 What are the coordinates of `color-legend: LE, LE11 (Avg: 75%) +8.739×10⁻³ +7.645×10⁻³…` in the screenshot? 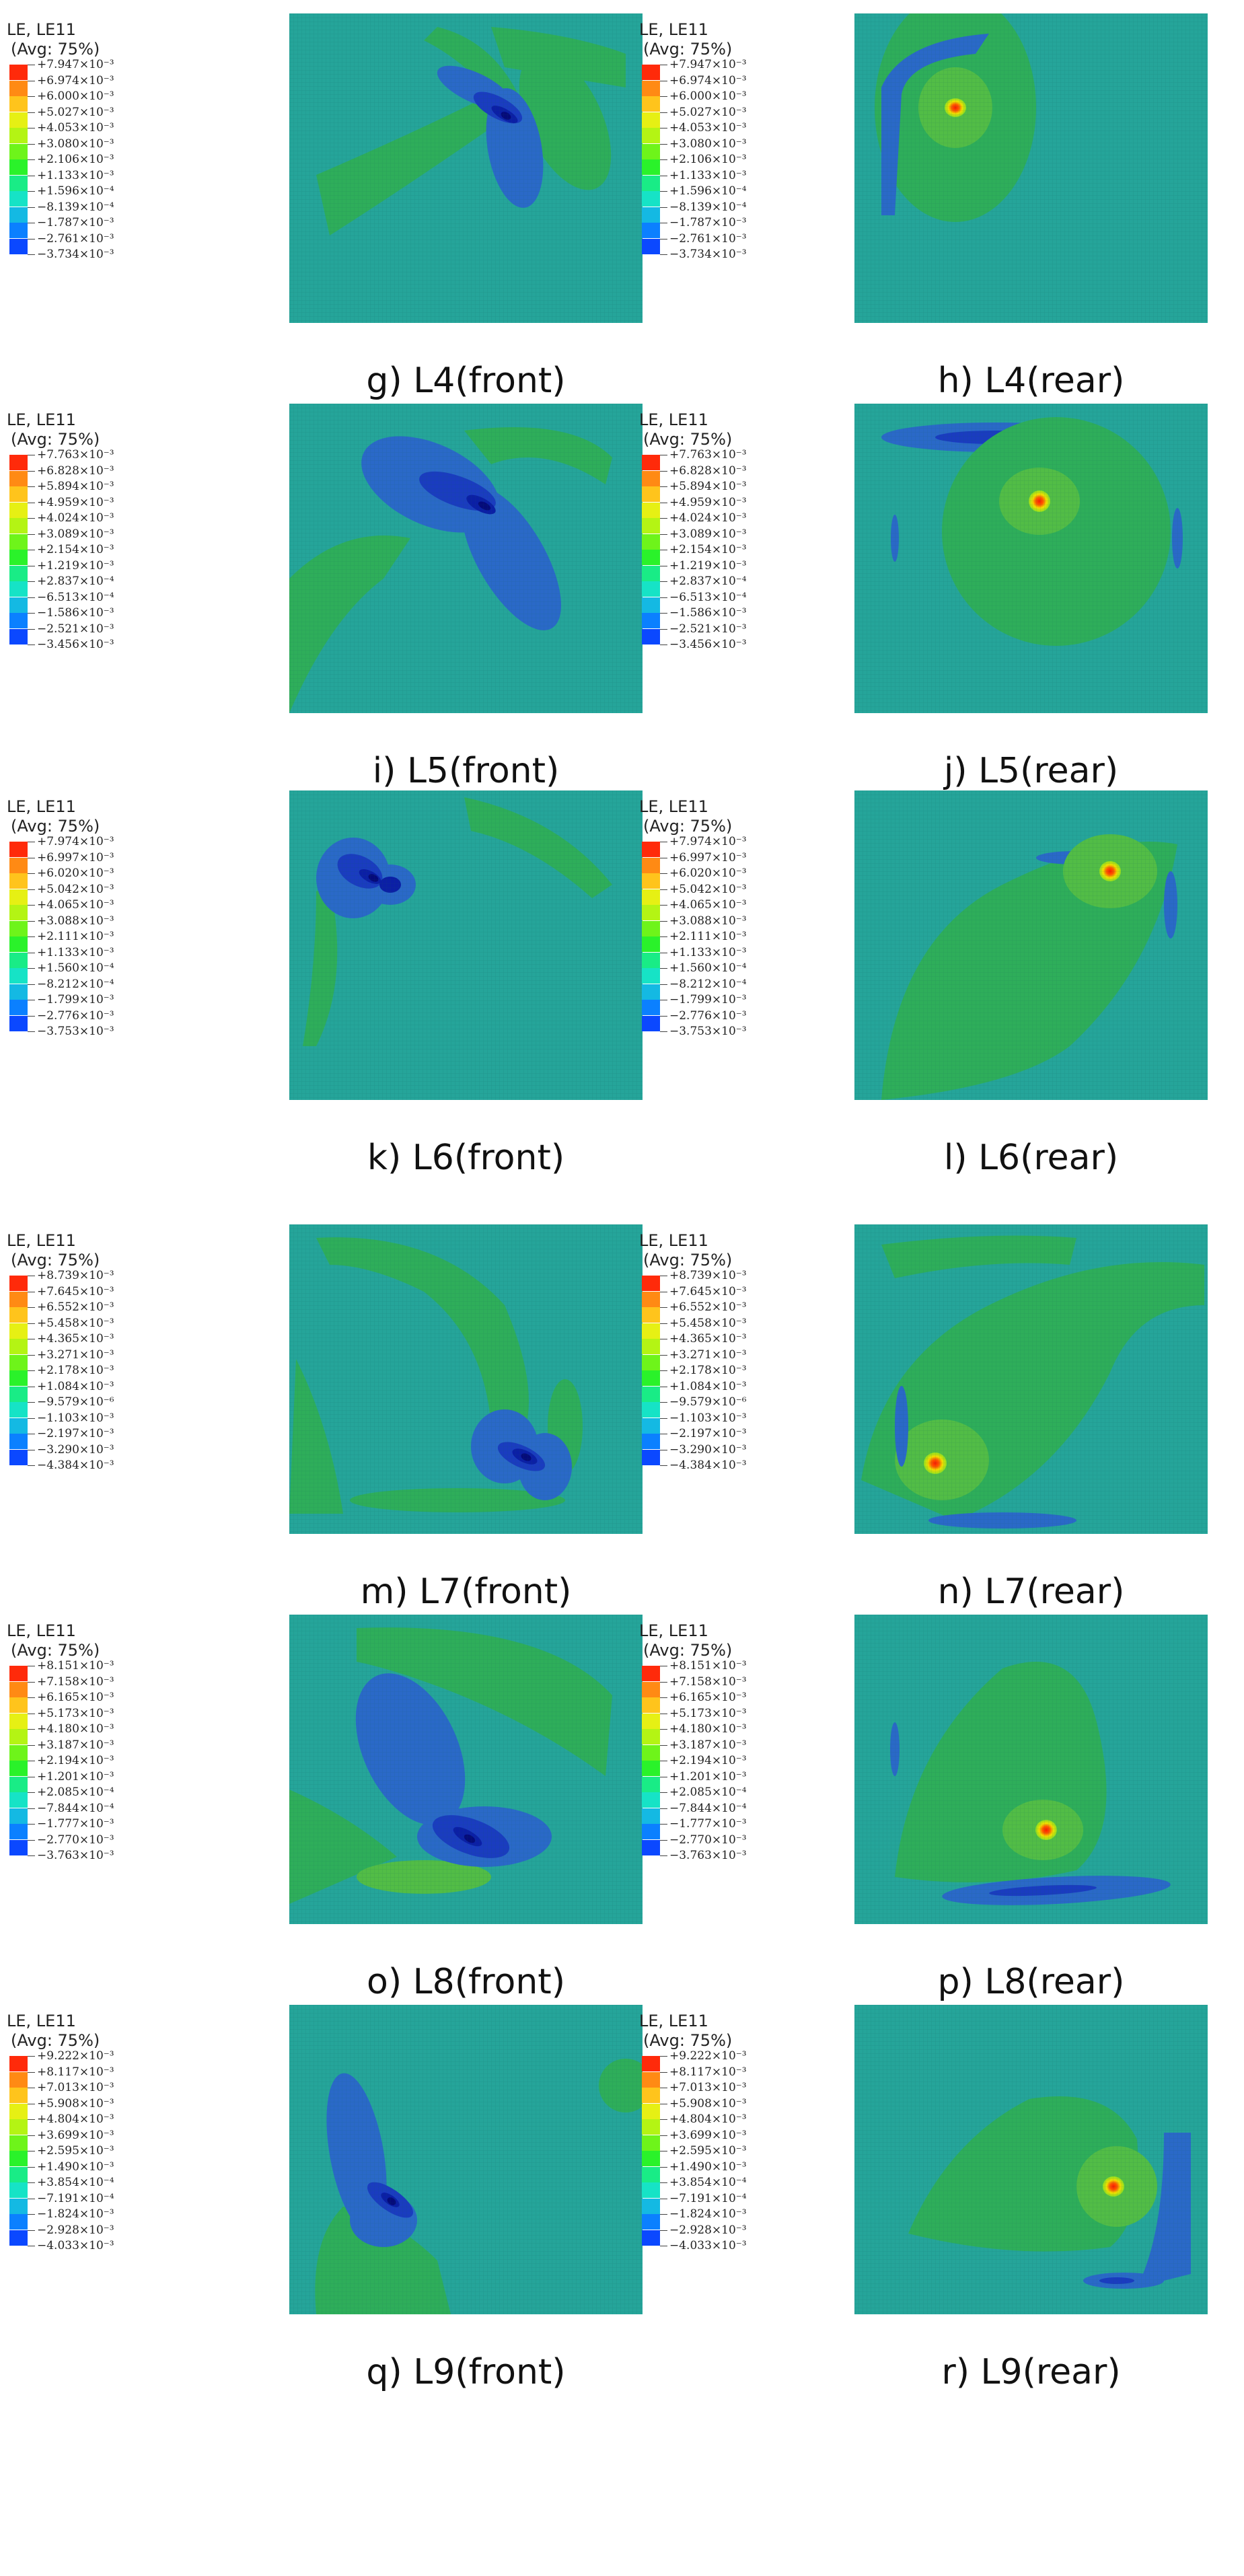 It's located at (60, 1351).